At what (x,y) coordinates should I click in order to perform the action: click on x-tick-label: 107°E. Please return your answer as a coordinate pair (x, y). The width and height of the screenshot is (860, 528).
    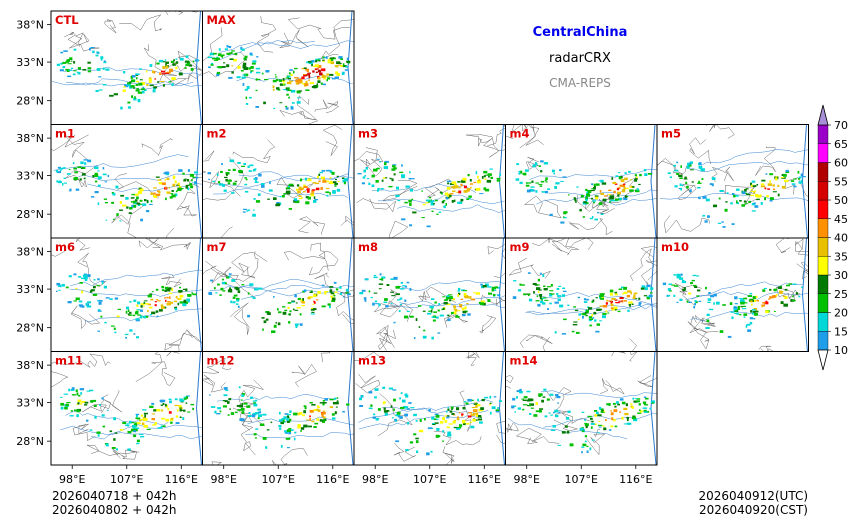
    Looking at the image, I should click on (581, 479).